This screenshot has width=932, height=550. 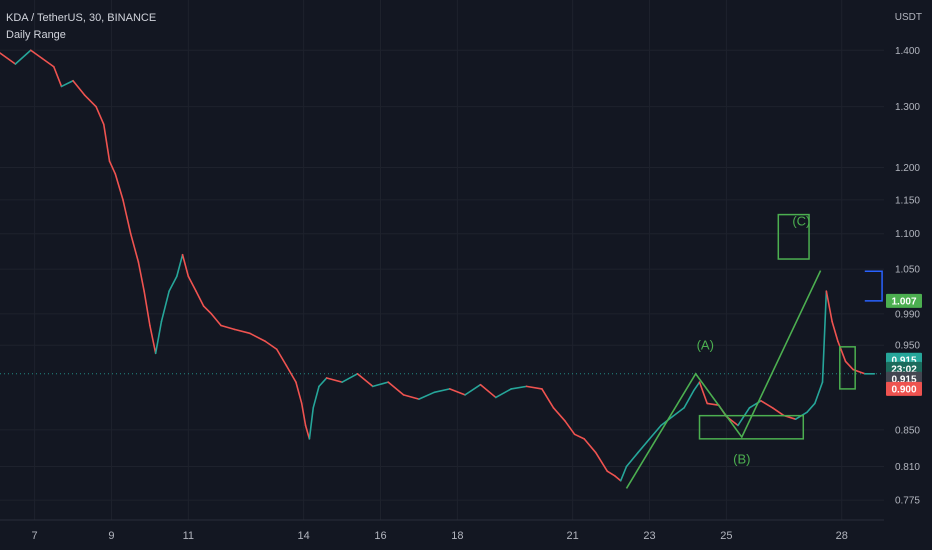 I want to click on x-tick-label: 28, so click(x=842, y=536).